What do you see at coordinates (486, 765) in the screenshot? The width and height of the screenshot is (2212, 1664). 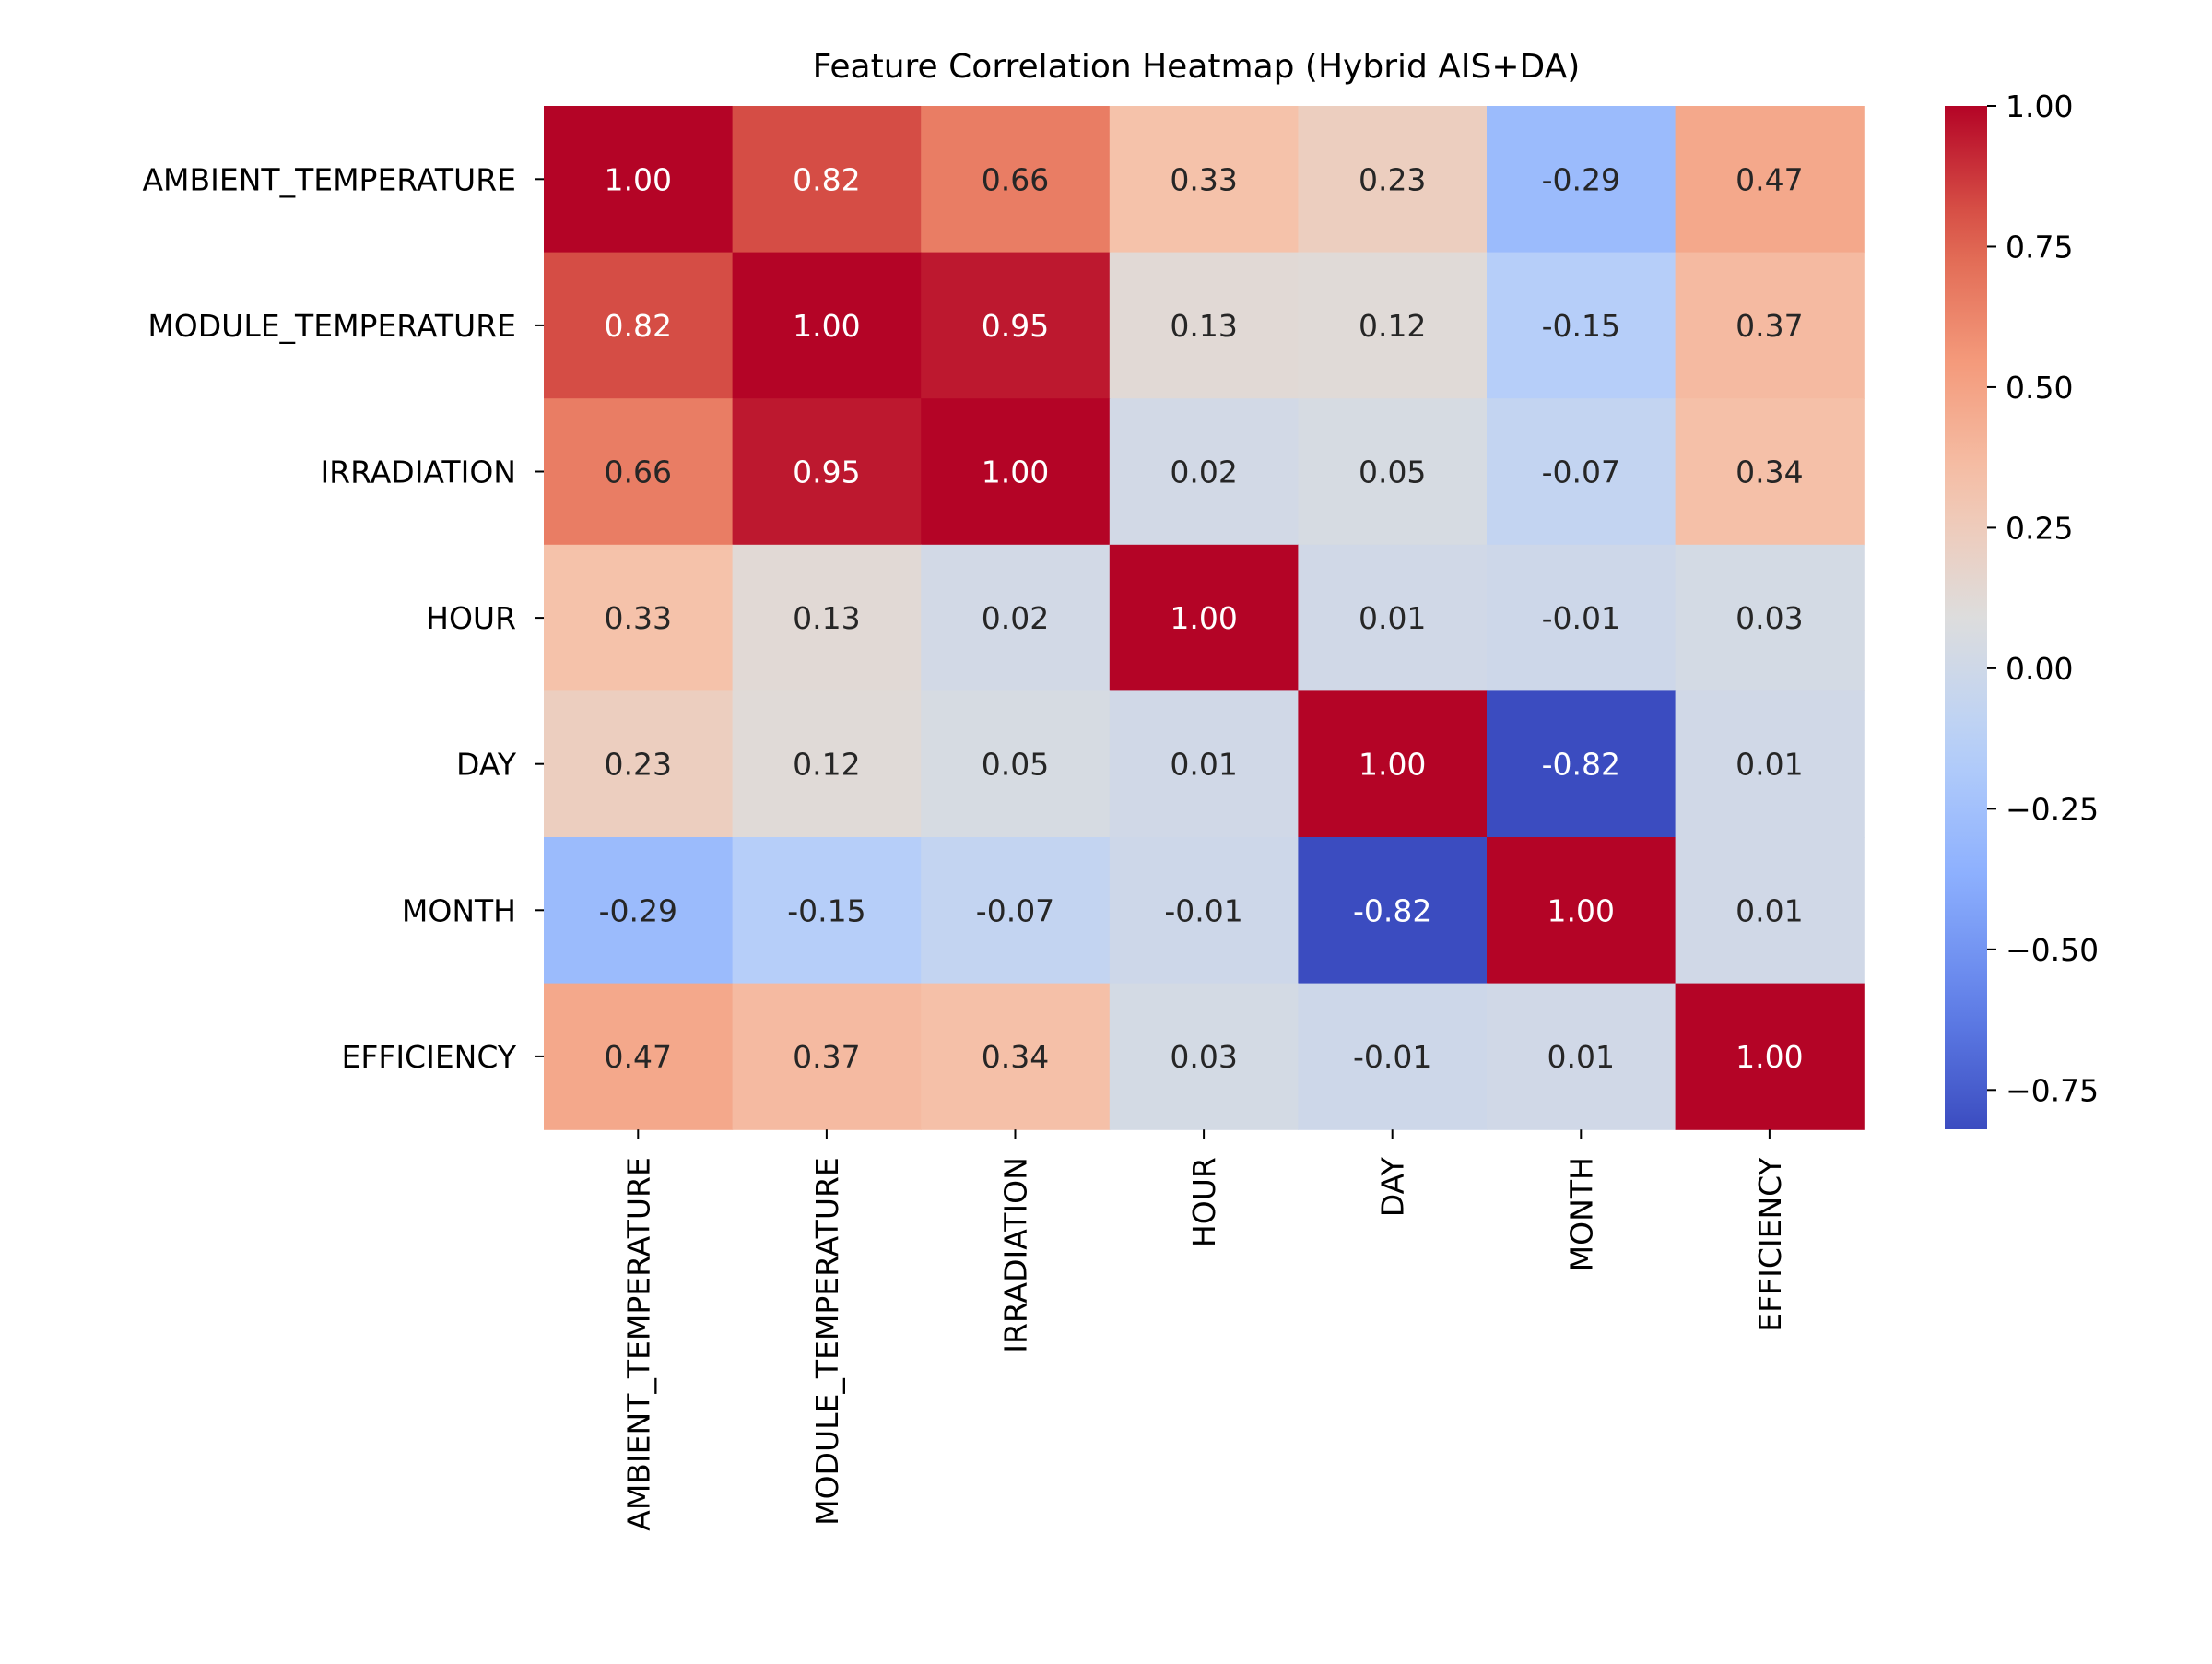 I see `y-tick-label-day: DAY` at bounding box center [486, 765].